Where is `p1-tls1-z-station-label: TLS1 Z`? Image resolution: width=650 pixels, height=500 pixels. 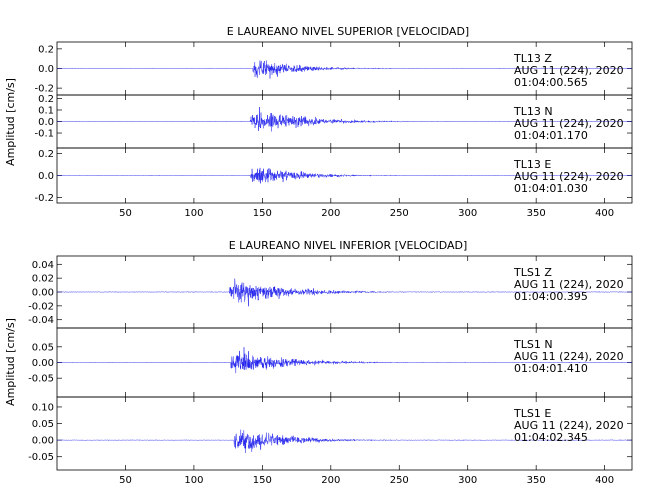 p1-tls1-z-station-label: TLS1 Z is located at coordinates (532, 272).